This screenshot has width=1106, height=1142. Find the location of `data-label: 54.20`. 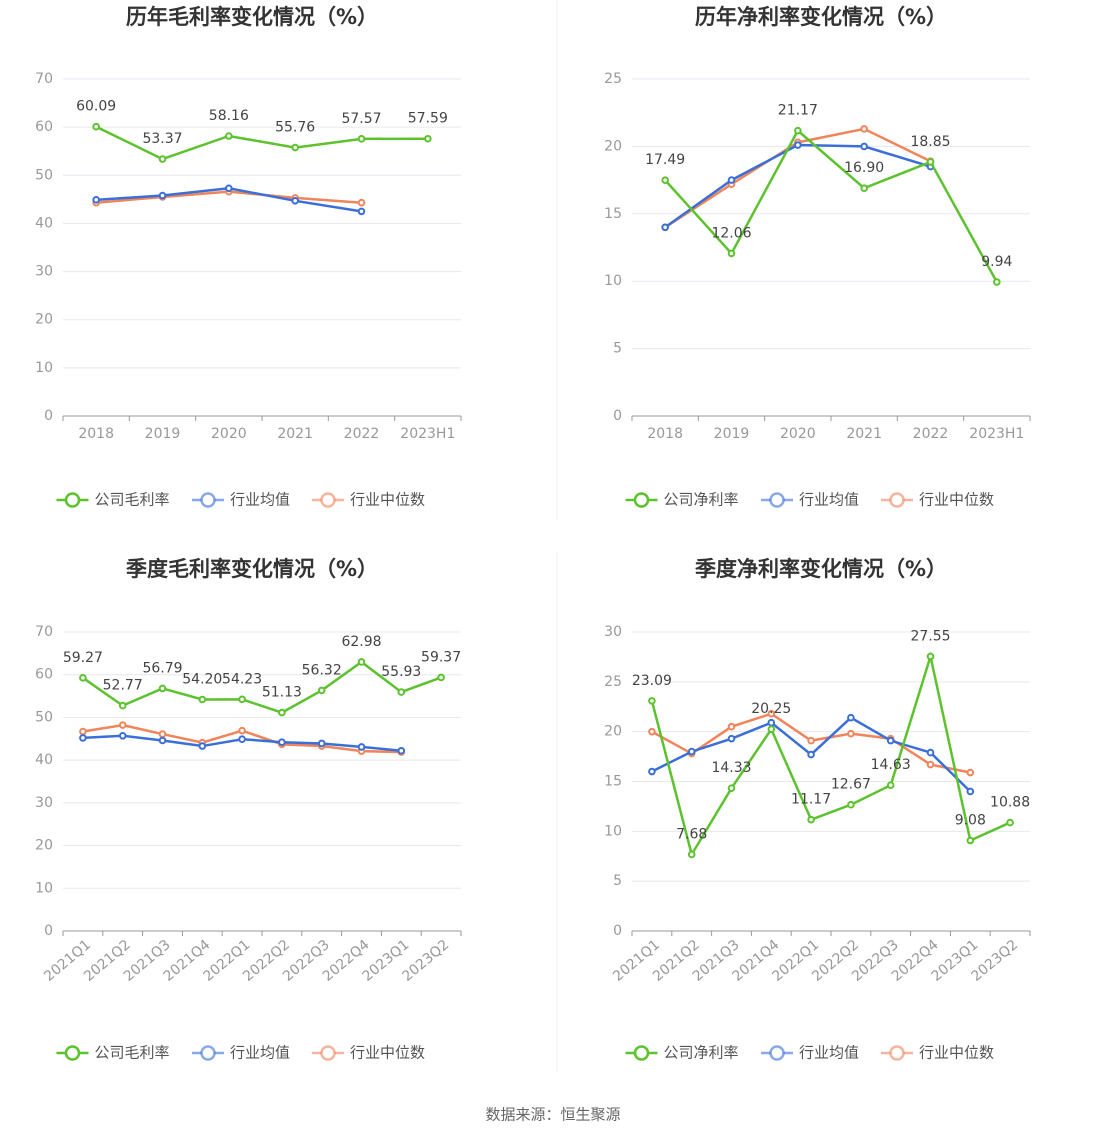

data-label: 54.20 is located at coordinates (202, 679).